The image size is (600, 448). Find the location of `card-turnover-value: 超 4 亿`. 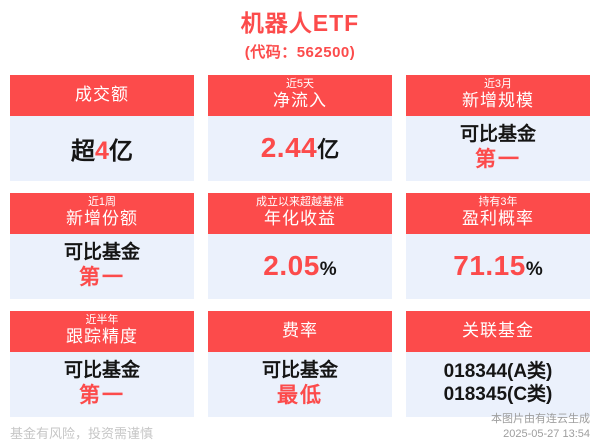

card-turnover-value: 超 4 亿 is located at coordinates (102, 148).